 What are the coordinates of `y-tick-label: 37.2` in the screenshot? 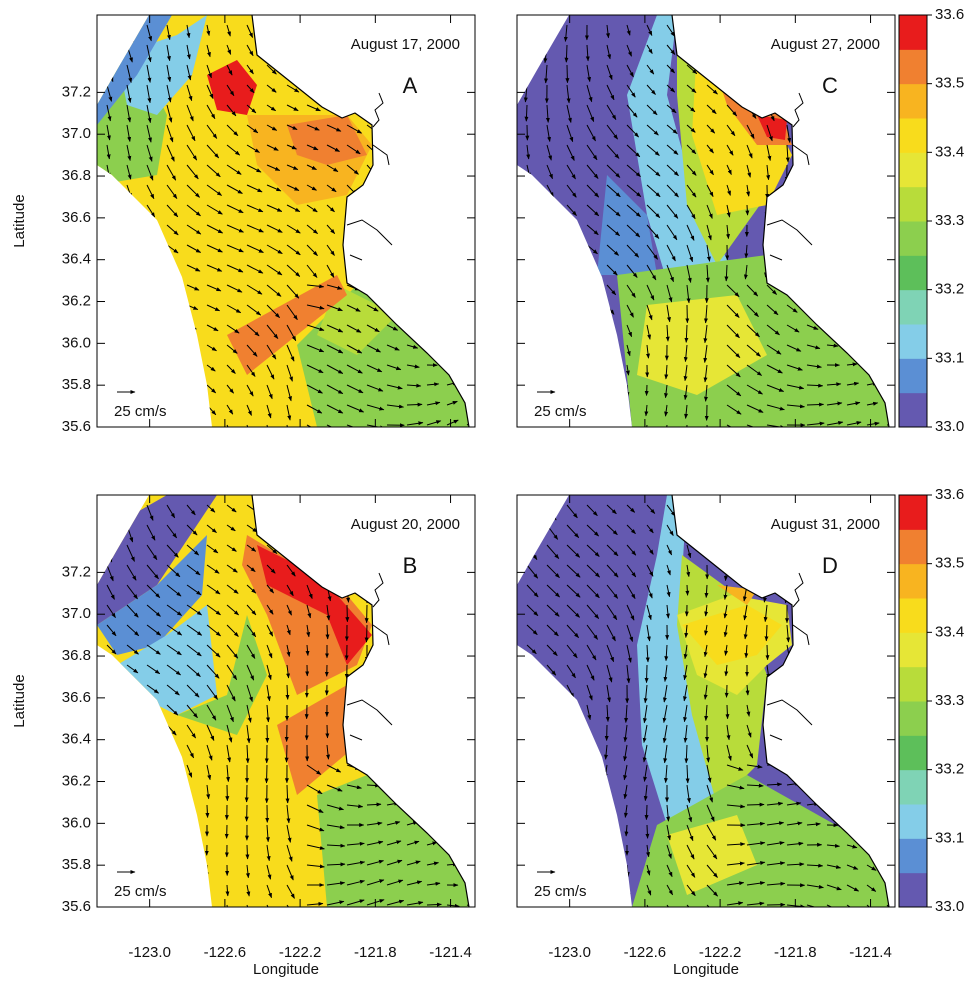 It's located at (76, 91).